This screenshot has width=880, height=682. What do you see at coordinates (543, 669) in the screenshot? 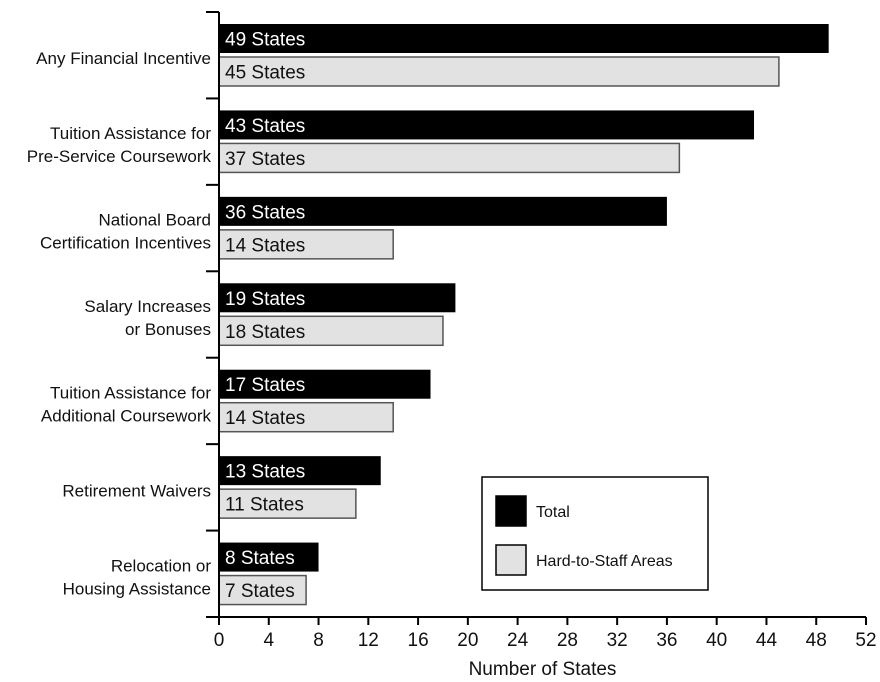
I see `x-axis-label: Number of States` at bounding box center [543, 669].